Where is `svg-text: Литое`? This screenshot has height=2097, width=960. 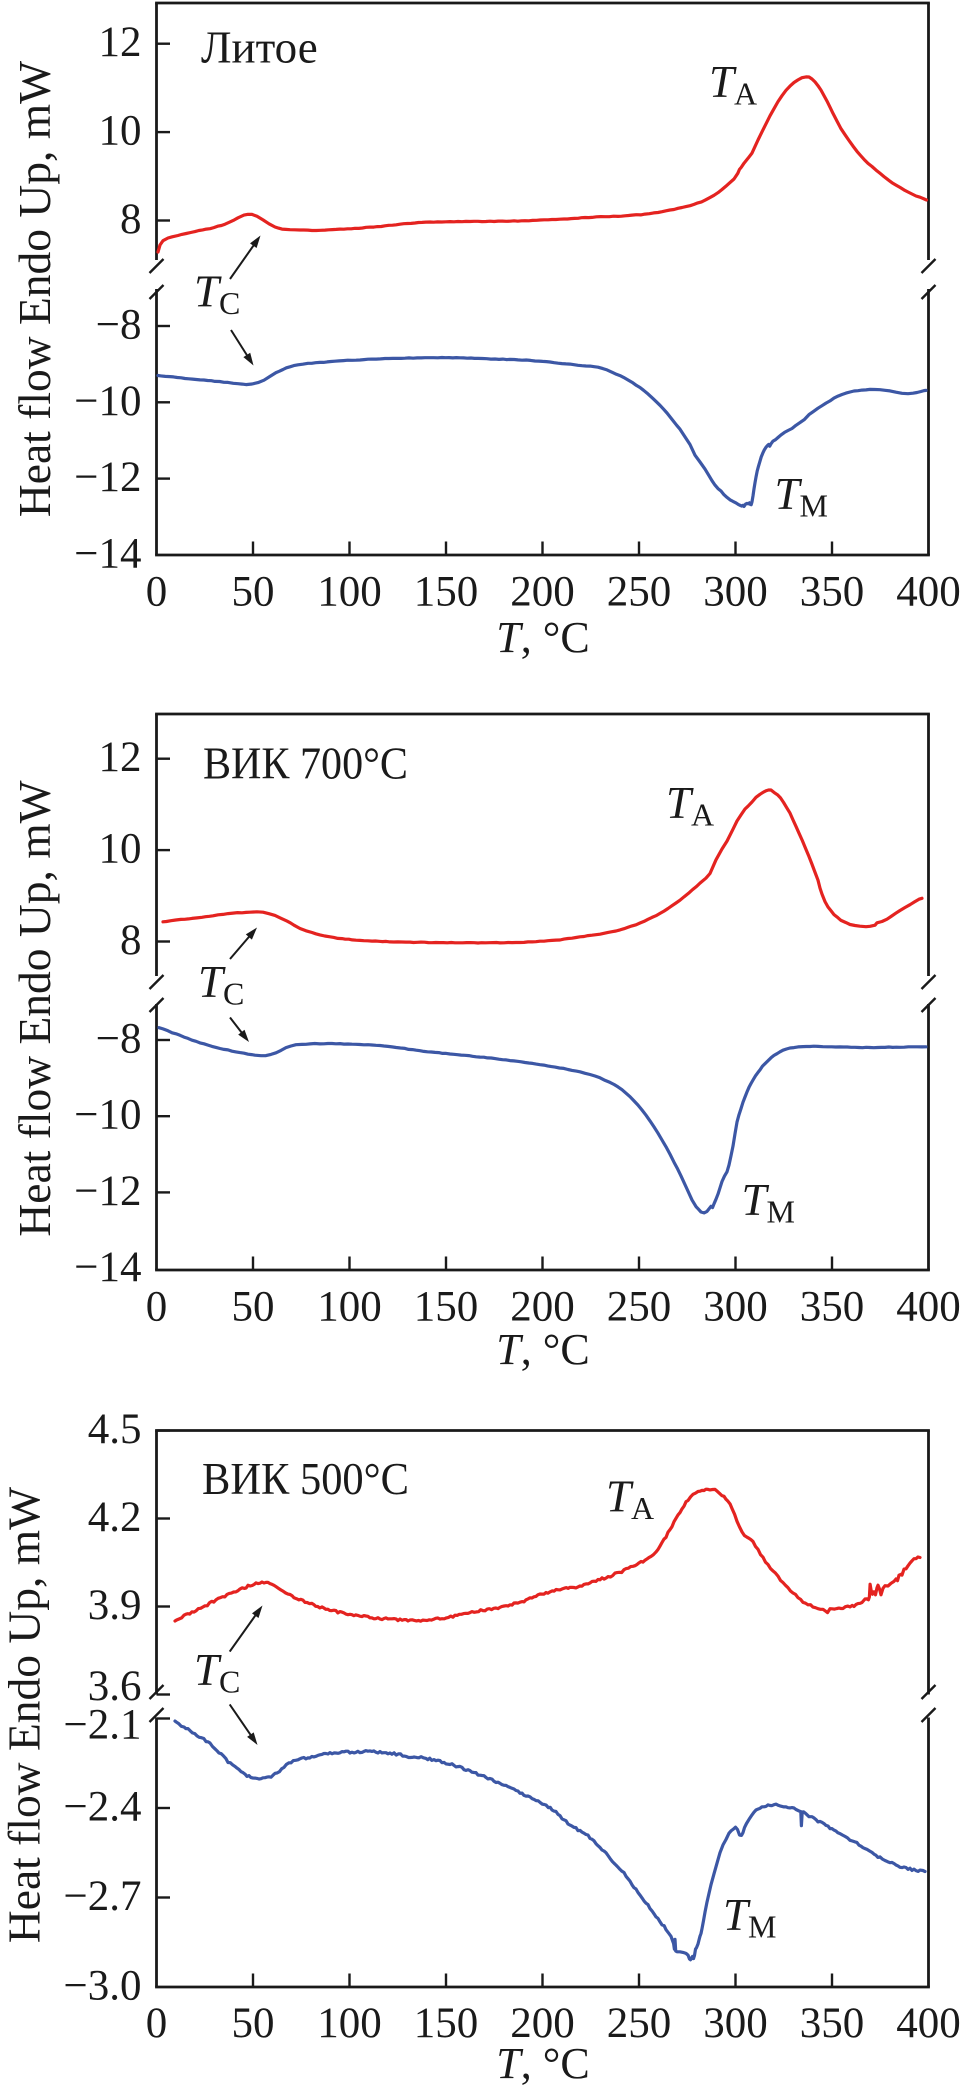 svg-text: Литое is located at coordinates (259, 48).